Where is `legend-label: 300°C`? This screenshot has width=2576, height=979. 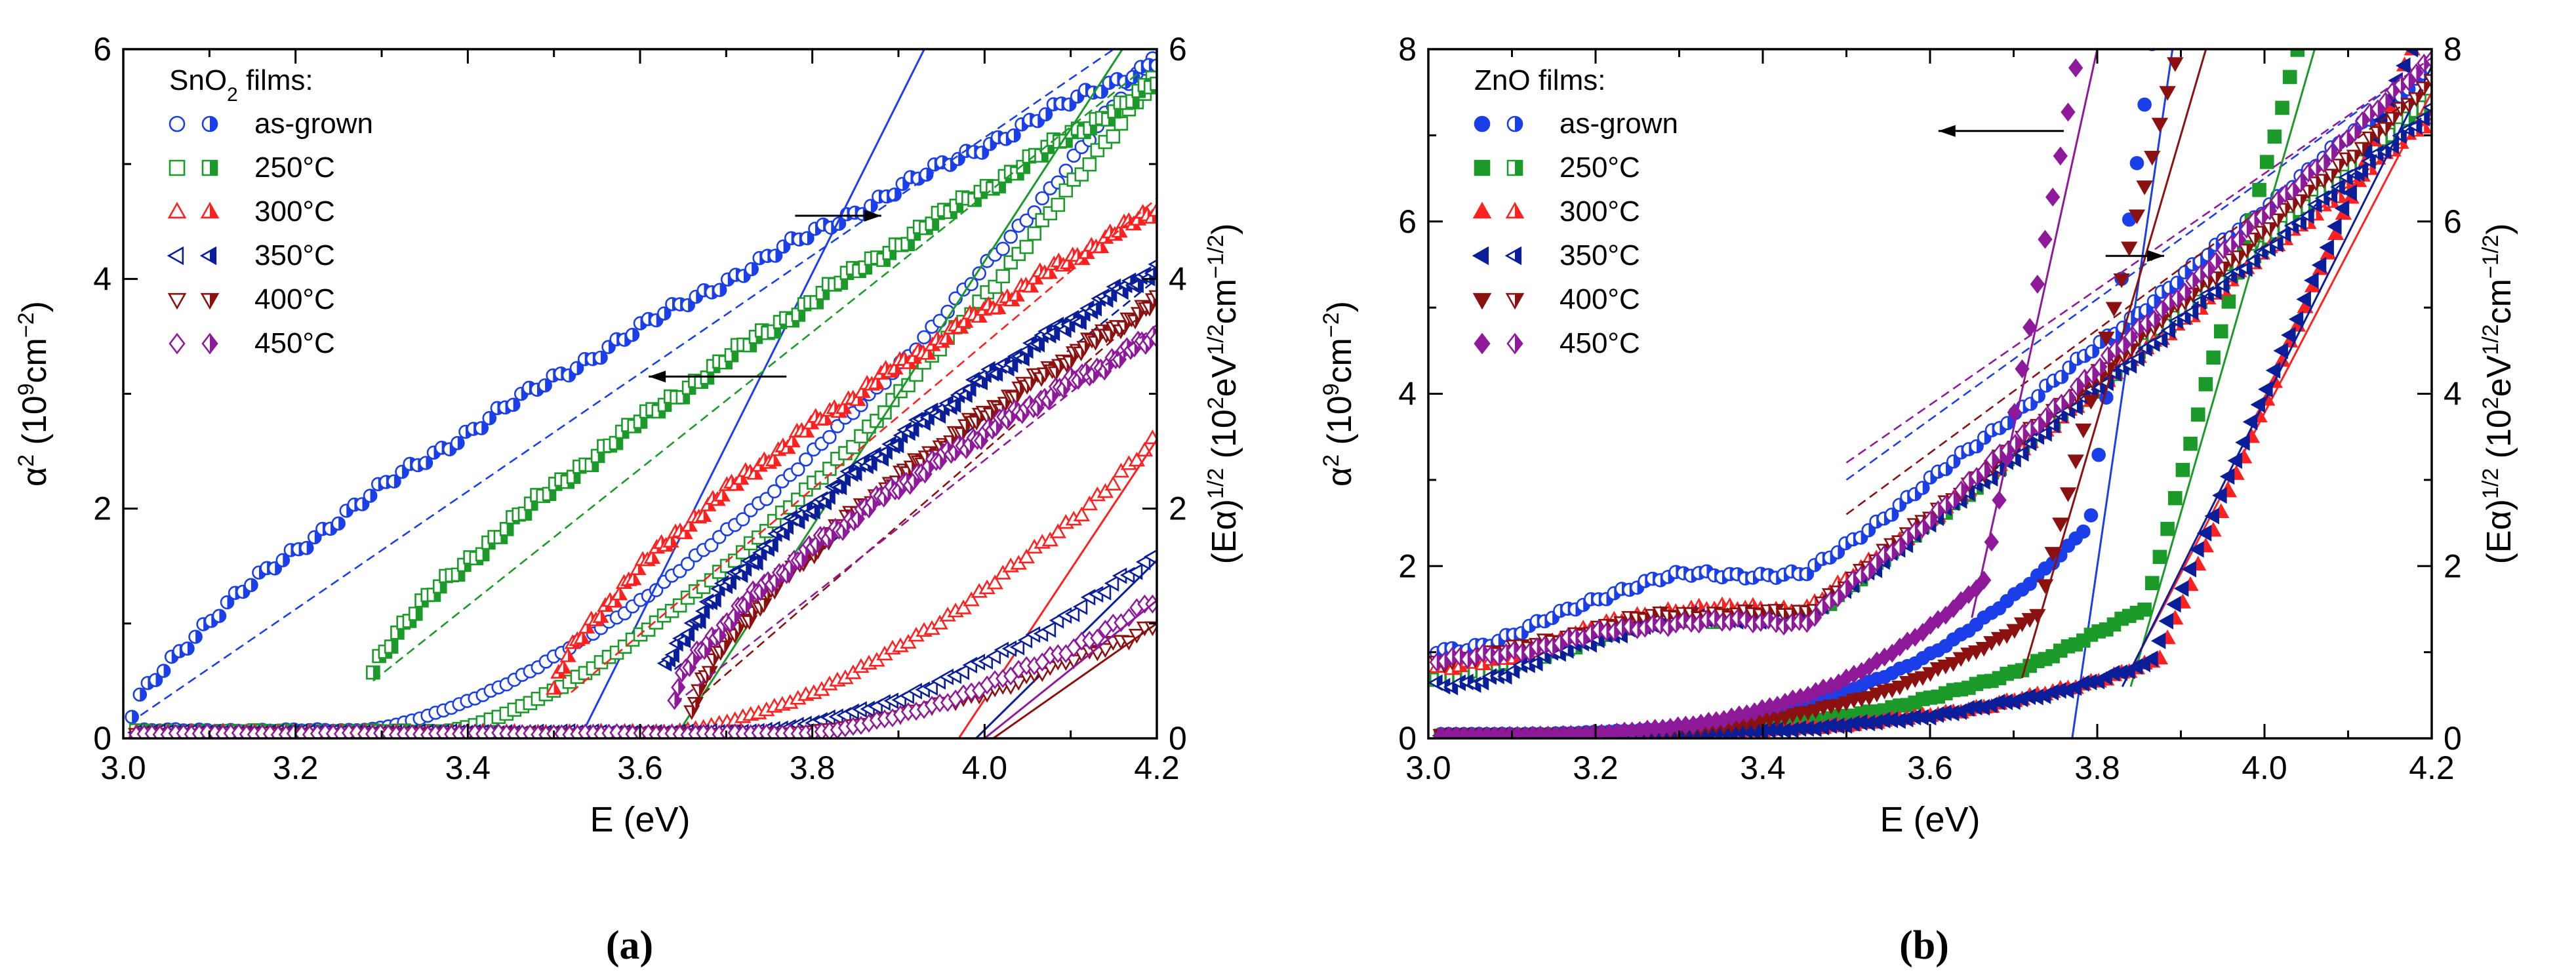 legend-label: 300°C is located at coordinates (1600, 211).